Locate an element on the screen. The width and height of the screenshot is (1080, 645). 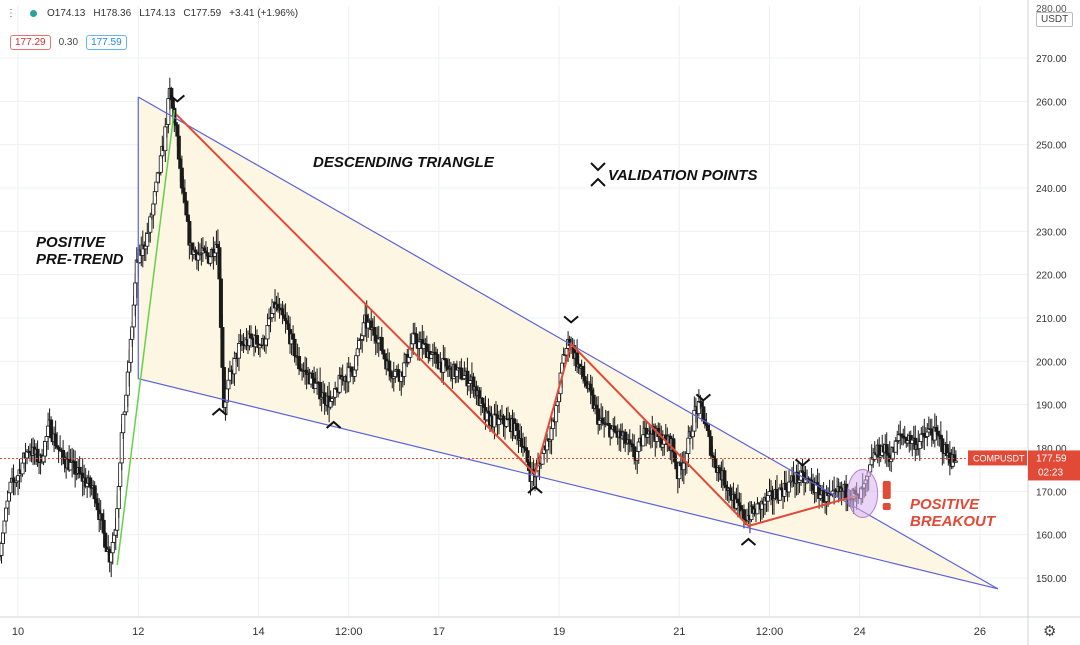
time-tick-label: 24 is located at coordinates (860, 632).